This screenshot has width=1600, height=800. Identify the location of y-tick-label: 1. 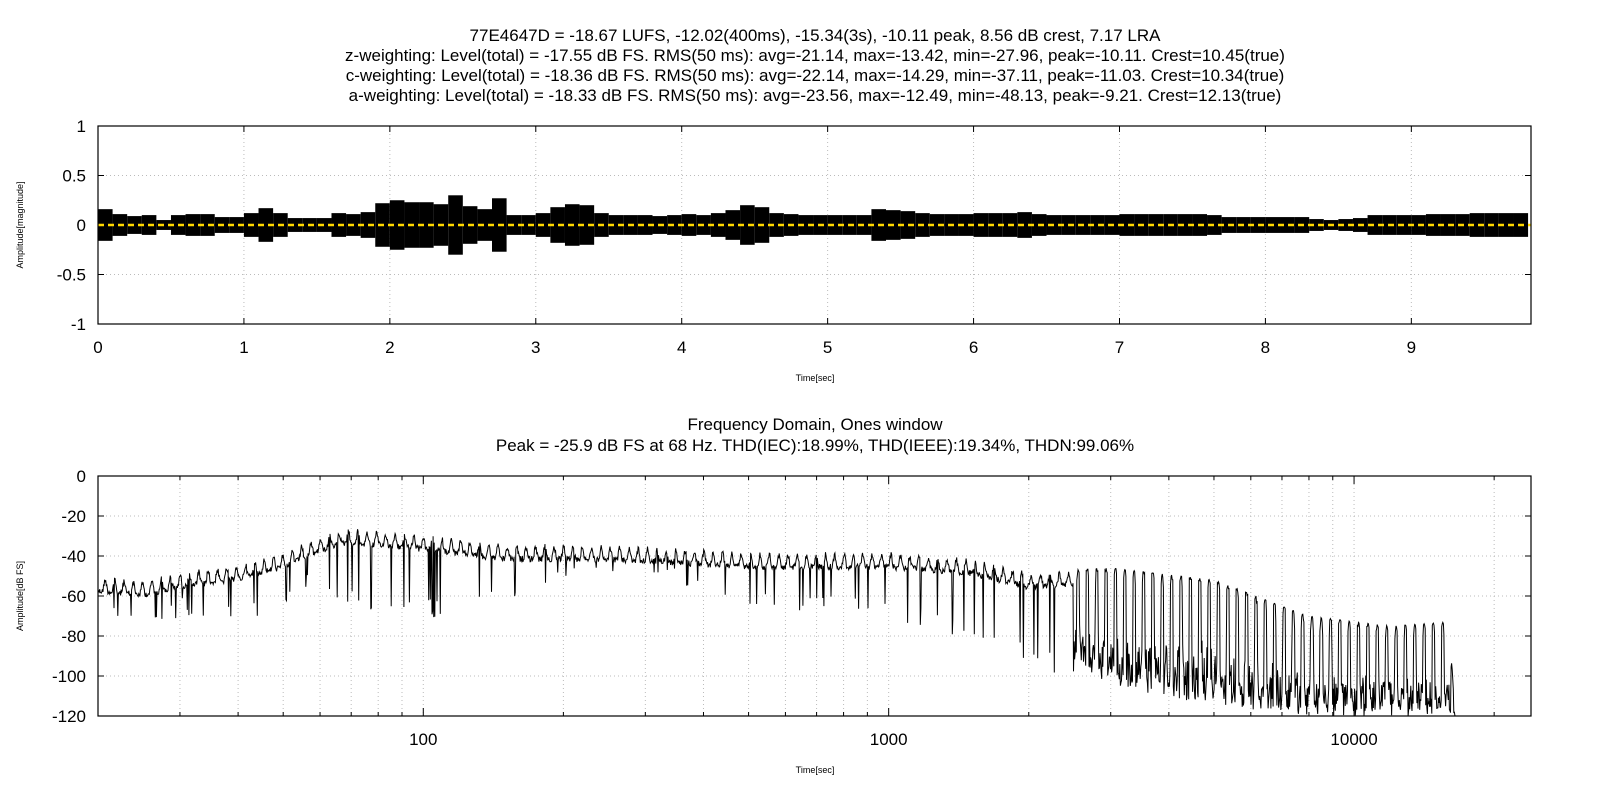
(81, 126).